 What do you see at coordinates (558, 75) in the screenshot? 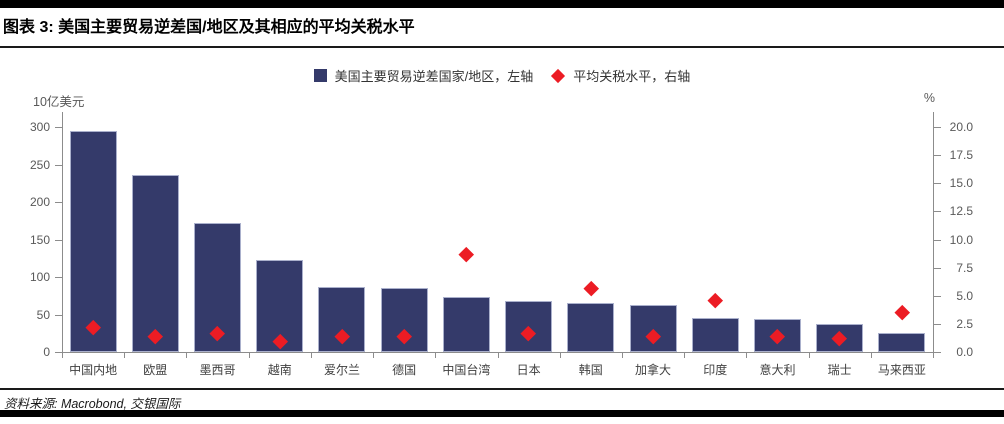
I see `diamond-marker-icon` at bounding box center [558, 75].